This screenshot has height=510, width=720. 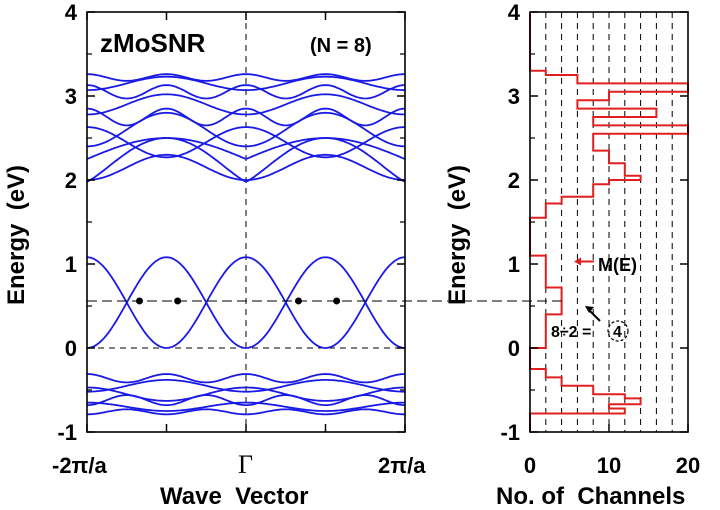 What do you see at coordinates (514, 12) in the screenshot?
I see `right-y-tick-label: 4` at bounding box center [514, 12].